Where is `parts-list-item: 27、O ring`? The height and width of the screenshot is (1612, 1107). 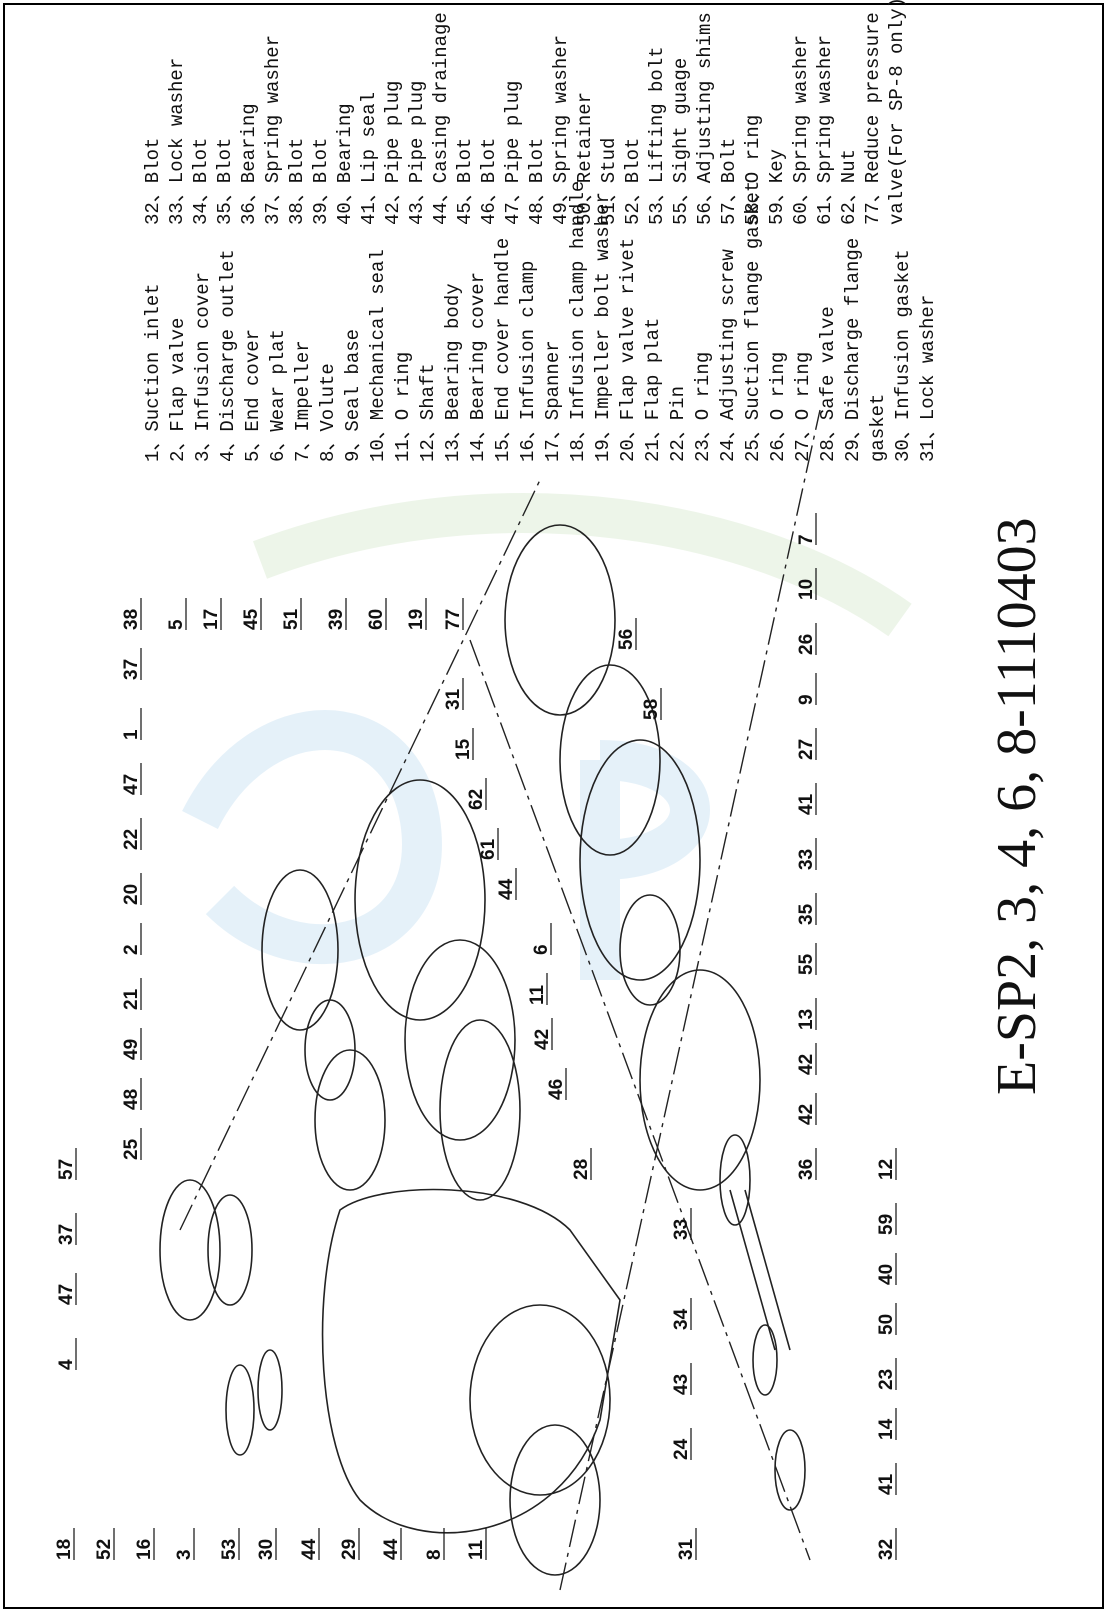
parts-list-item: 27、O ring is located at coordinates (803, 407).